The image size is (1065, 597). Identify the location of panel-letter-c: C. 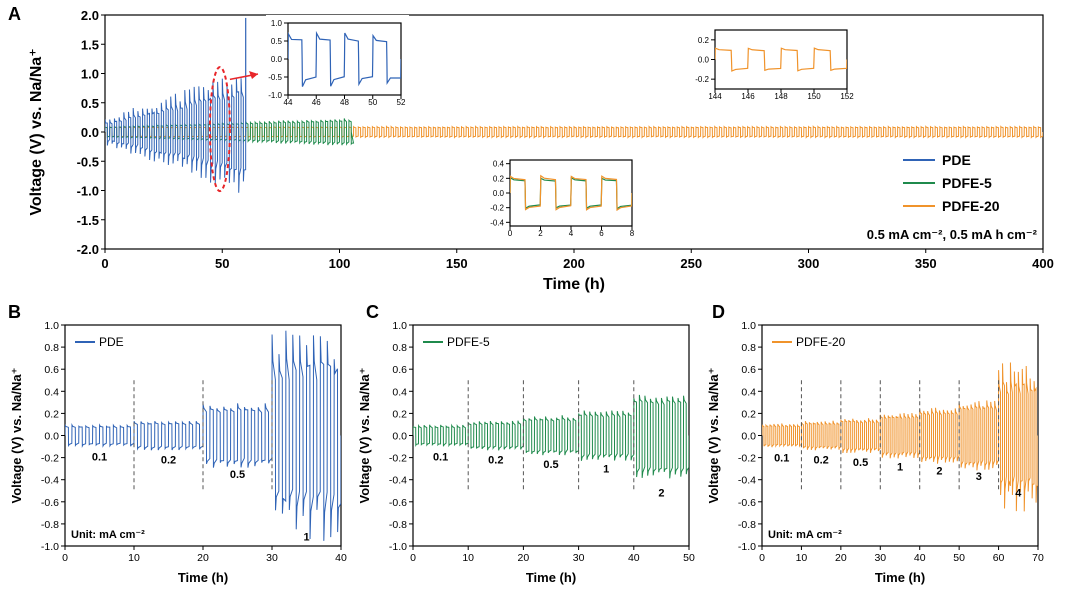
(372, 312).